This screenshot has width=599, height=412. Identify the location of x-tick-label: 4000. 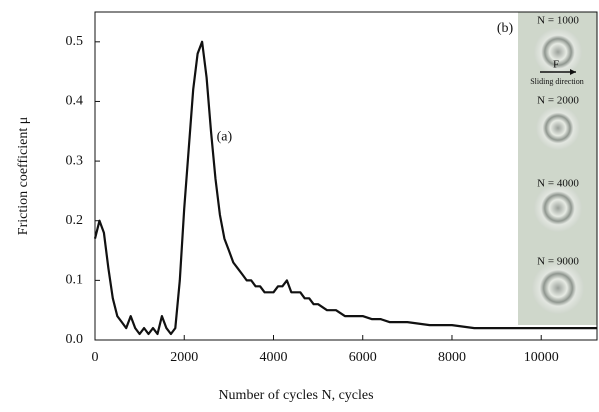
(273, 357).